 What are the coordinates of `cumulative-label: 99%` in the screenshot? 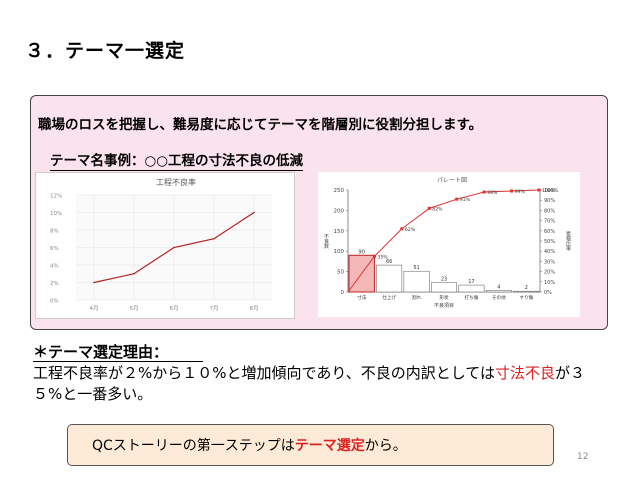 It's located at (520, 192).